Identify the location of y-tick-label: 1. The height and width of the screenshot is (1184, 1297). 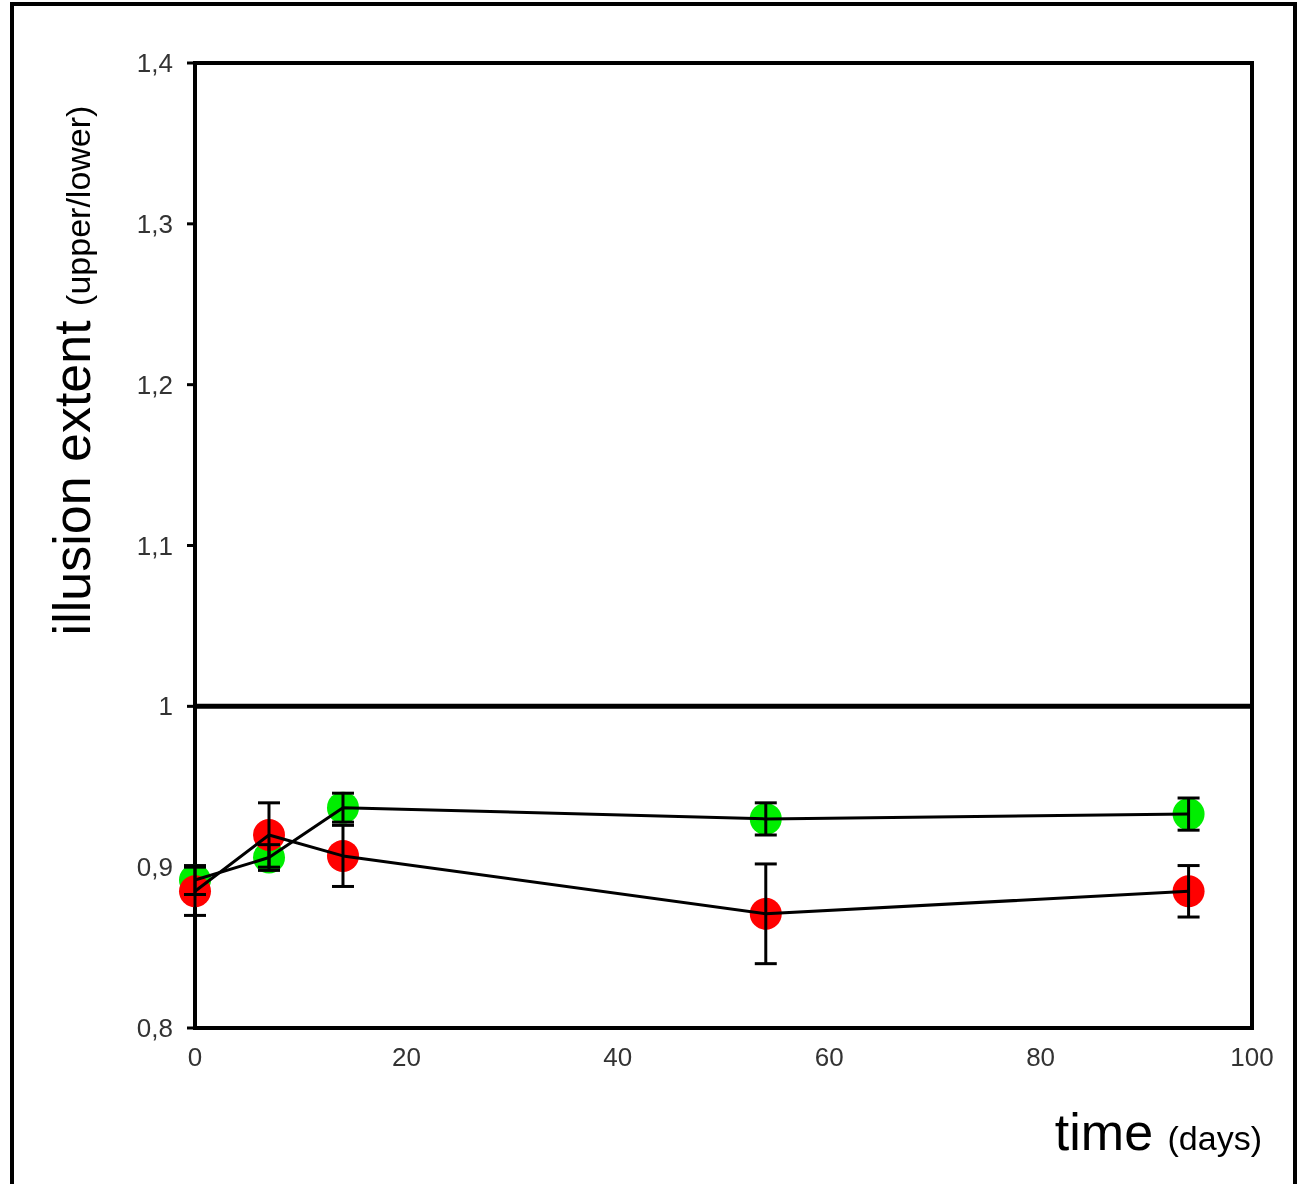
(165, 706).